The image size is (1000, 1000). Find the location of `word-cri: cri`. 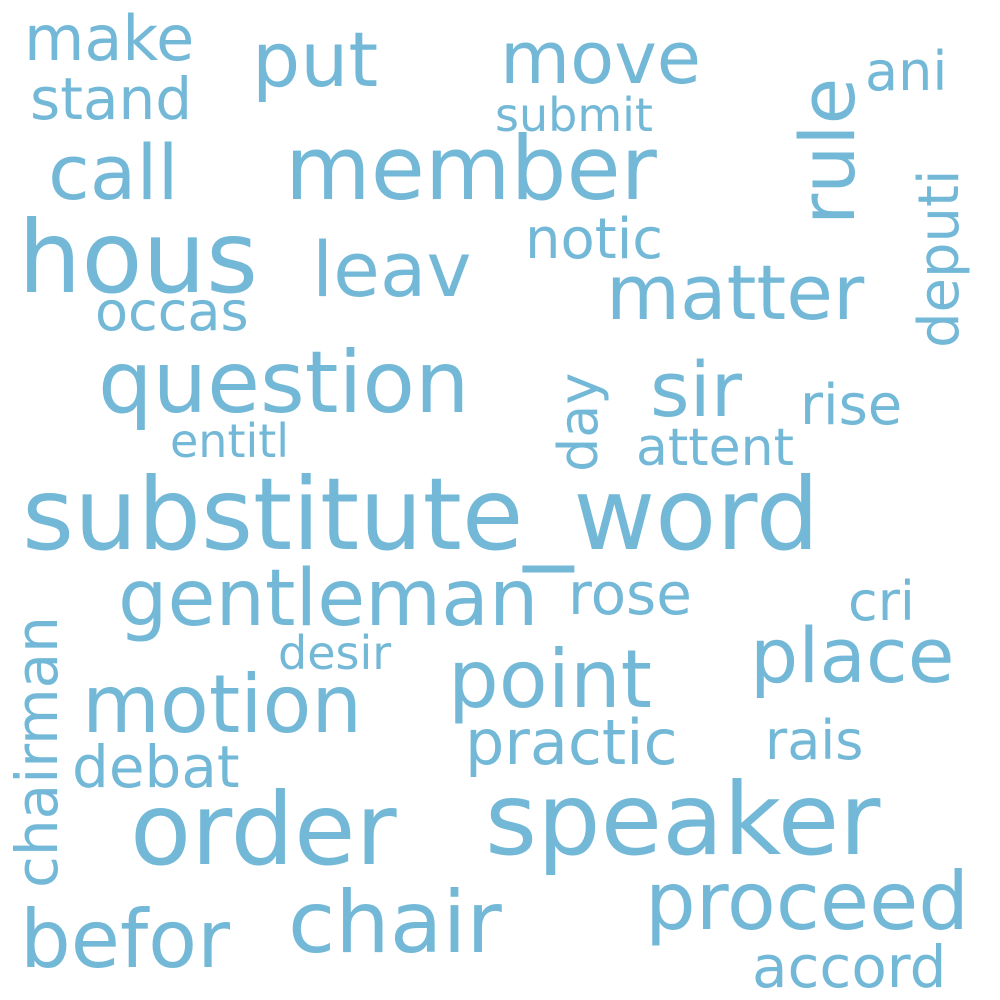

word-cri: cri is located at coordinates (881, 601).